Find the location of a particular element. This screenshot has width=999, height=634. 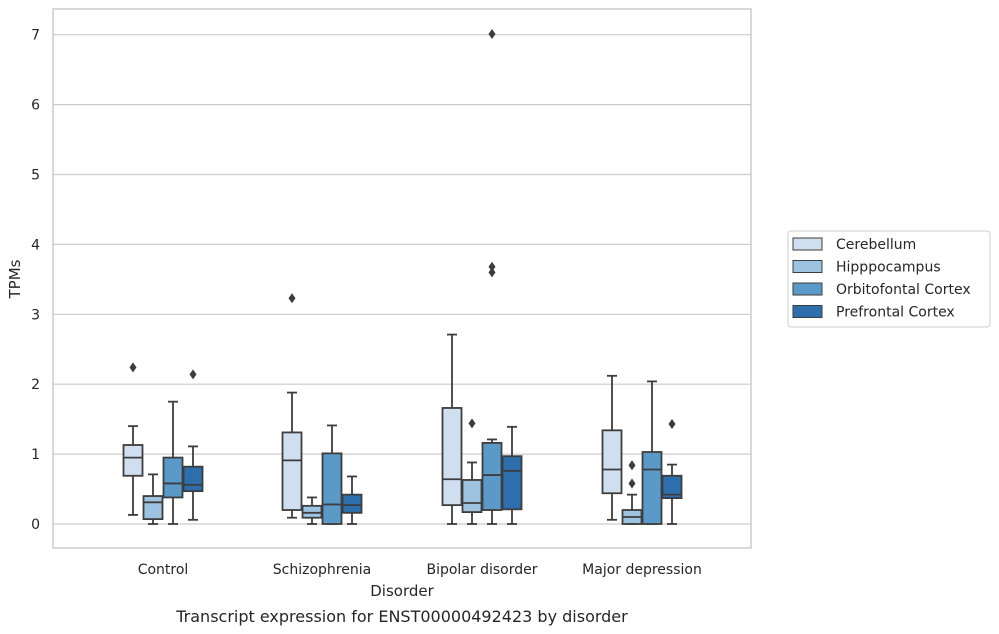

y-tick-label: 2 is located at coordinates (35, 385).